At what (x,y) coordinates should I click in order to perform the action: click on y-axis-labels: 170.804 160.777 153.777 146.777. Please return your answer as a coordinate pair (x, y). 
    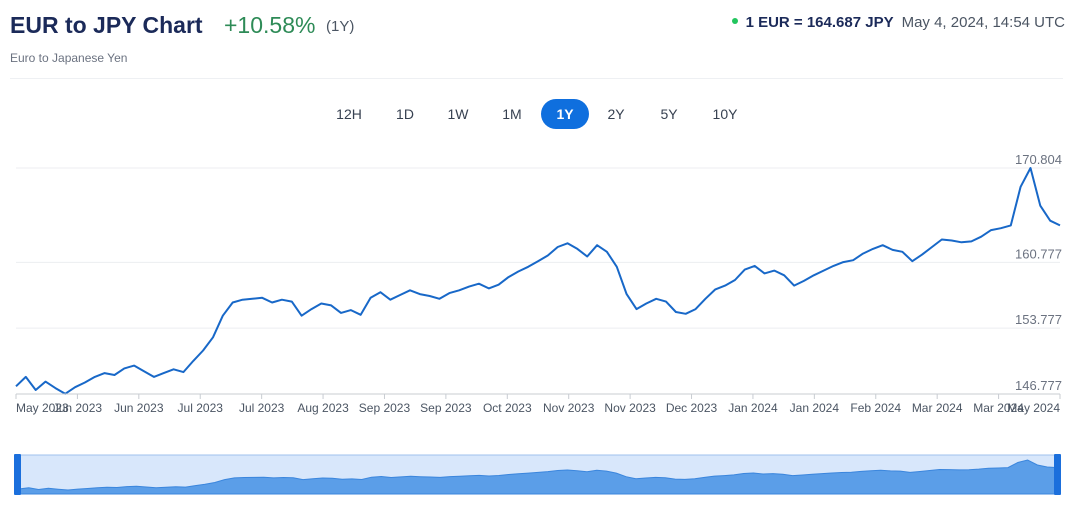
    Looking at the image, I should click on (1038, 272).